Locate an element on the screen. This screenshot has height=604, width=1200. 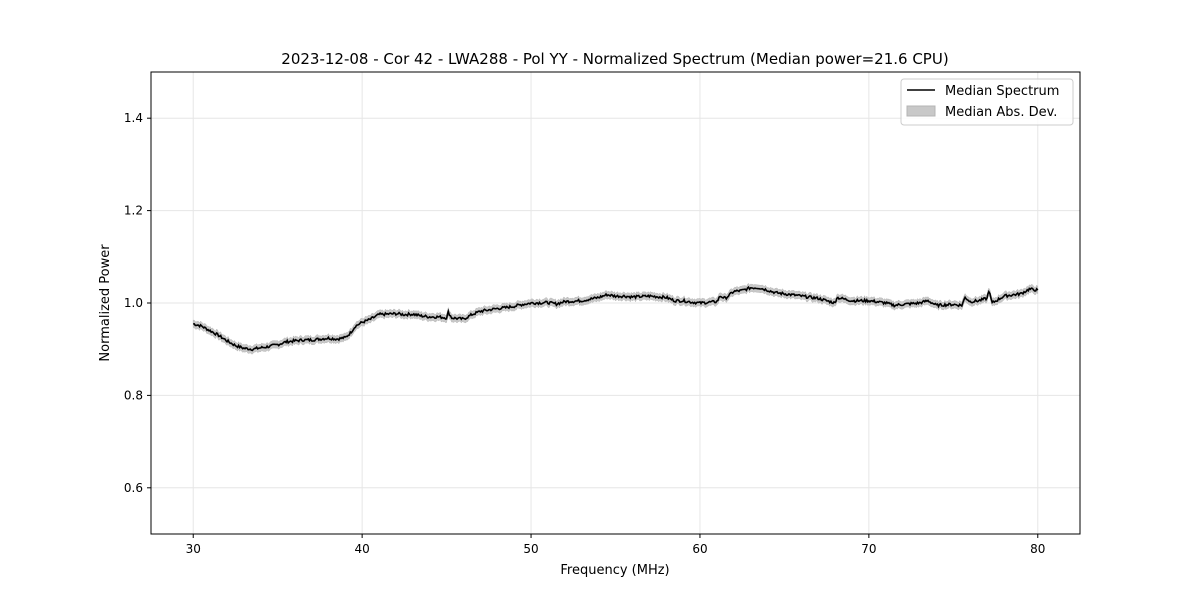
legend-box is located at coordinates (987, 102).